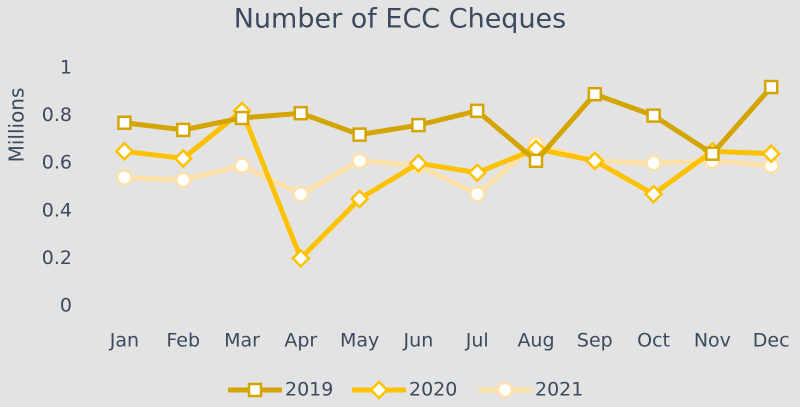 The height and width of the screenshot is (407, 800). What do you see at coordinates (57, 258) in the screenshot?
I see `y-tick-label: 0.2` at bounding box center [57, 258].